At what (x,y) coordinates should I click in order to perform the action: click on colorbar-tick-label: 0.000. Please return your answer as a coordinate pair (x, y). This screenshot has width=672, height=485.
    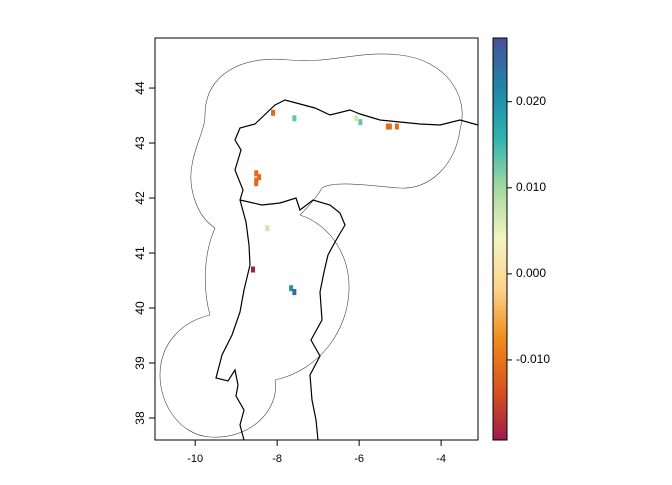
    Looking at the image, I should click on (531, 273).